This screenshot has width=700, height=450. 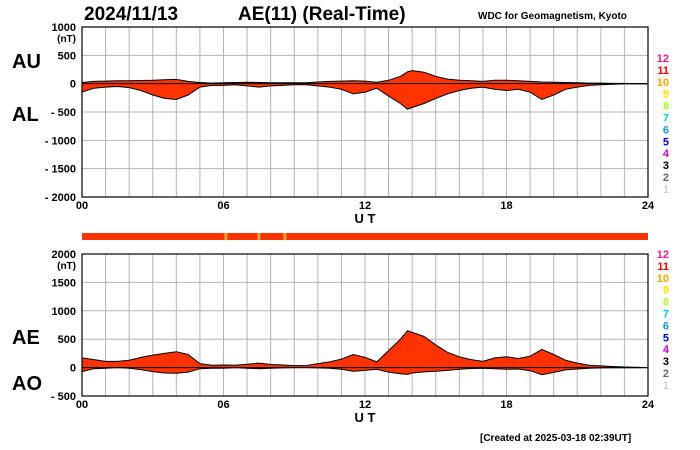 What do you see at coordinates (364, 96) in the screenshot?
I see `series-line-al` at bounding box center [364, 96].